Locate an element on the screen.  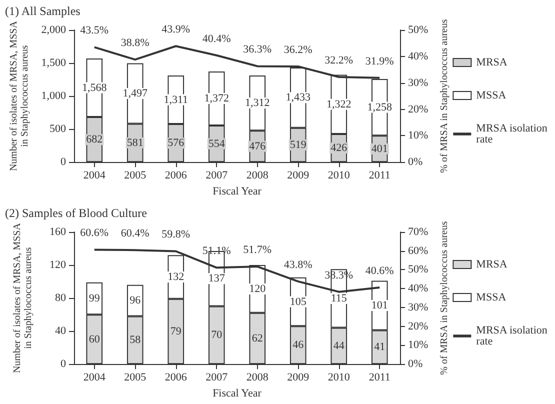
total-label: 137 is located at coordinates (217, 278).